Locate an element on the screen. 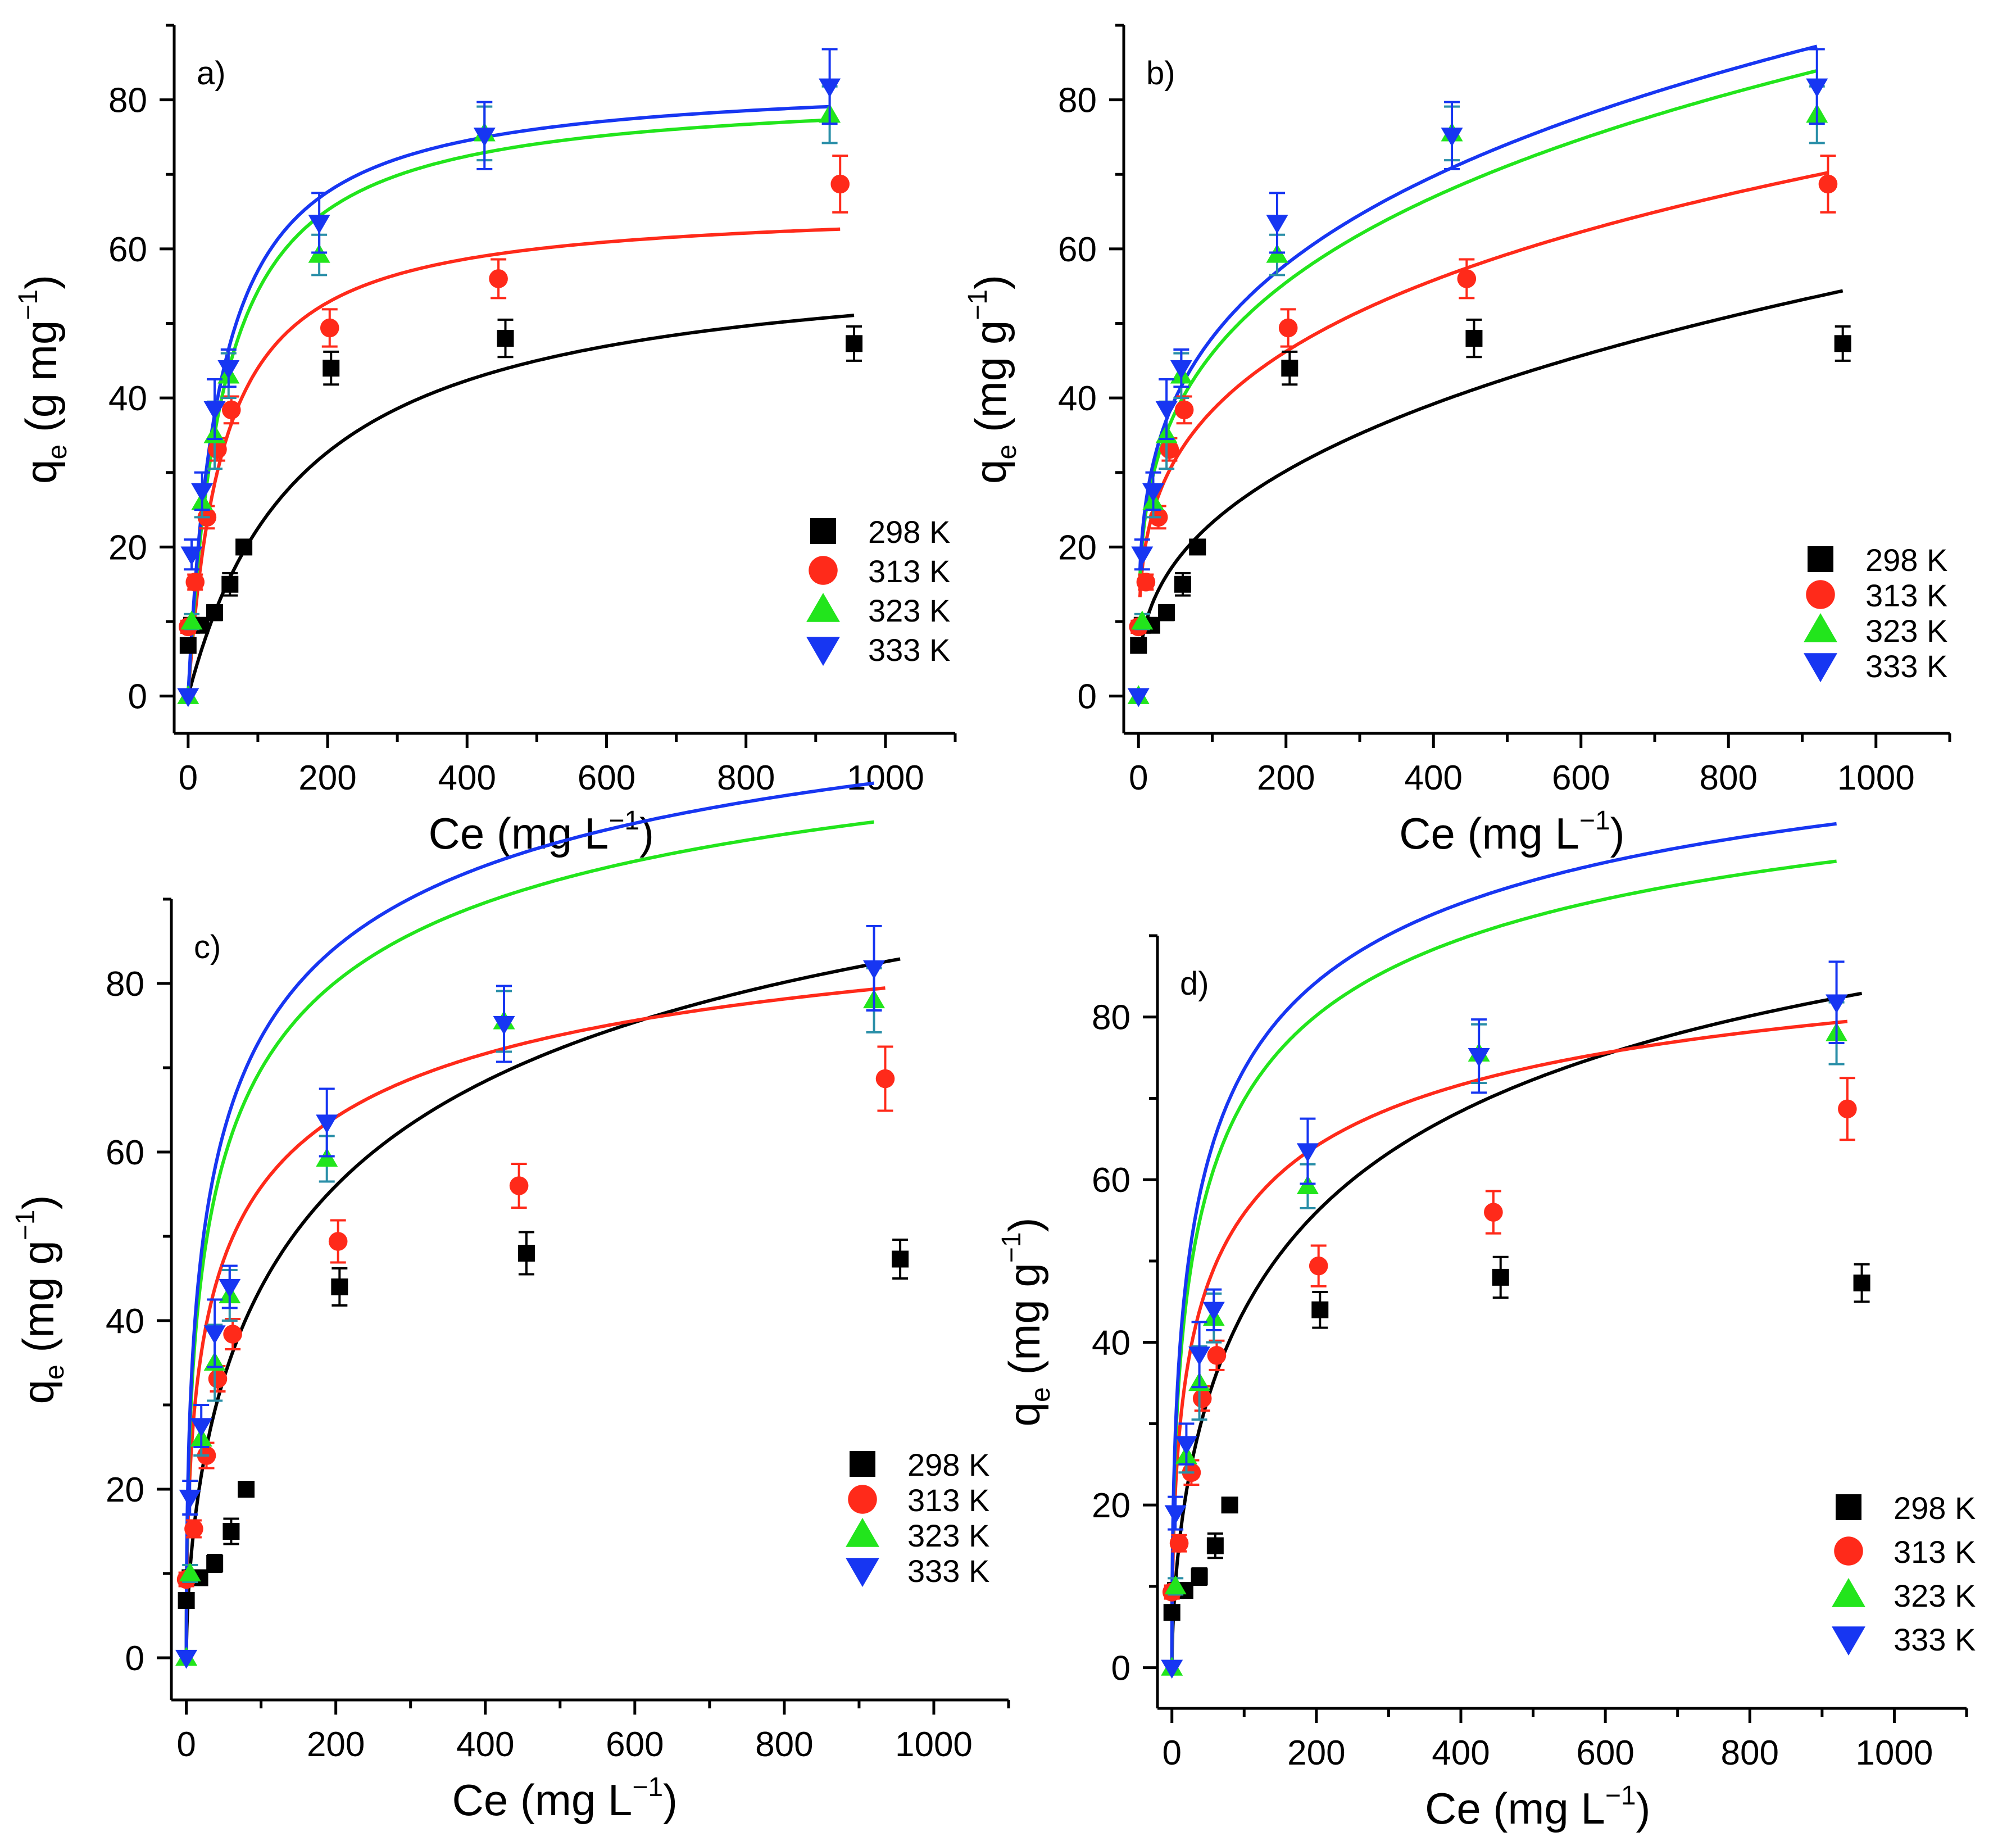 The image size is (2016, 1841). x-axis-title-close: ) is located at coordinates (1617, 833).